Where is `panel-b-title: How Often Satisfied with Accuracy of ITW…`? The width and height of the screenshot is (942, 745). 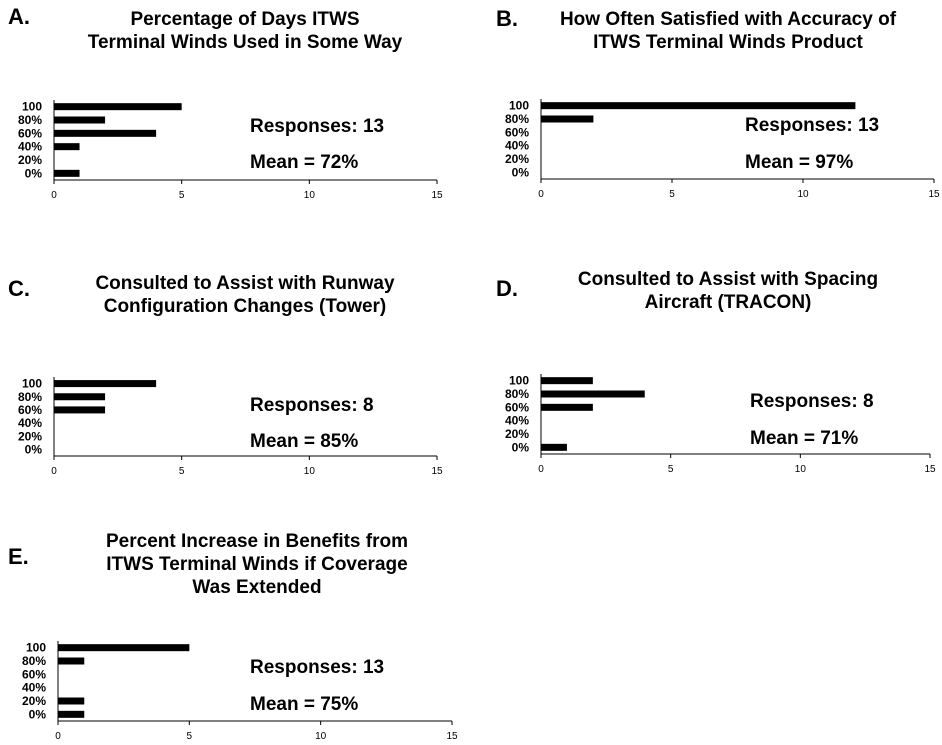
panel-b-title: How Often Satisfied with Accuracy of ITW… is located at coordinates (728, 31).